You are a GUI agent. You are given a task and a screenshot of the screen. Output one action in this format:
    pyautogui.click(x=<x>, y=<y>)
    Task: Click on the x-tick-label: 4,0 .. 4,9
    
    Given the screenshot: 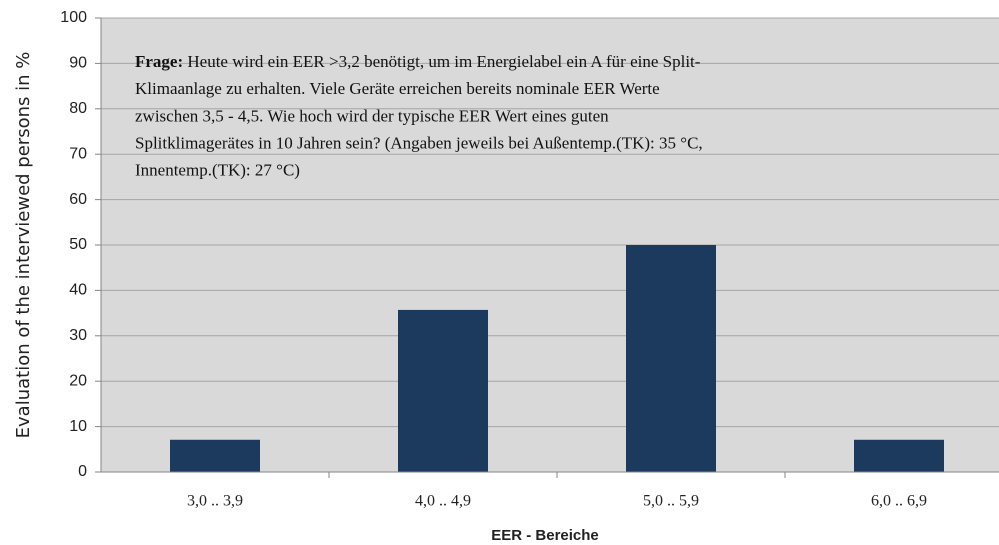 What is the action you would take?
    pyautogui.click(x=443, y=501)
    